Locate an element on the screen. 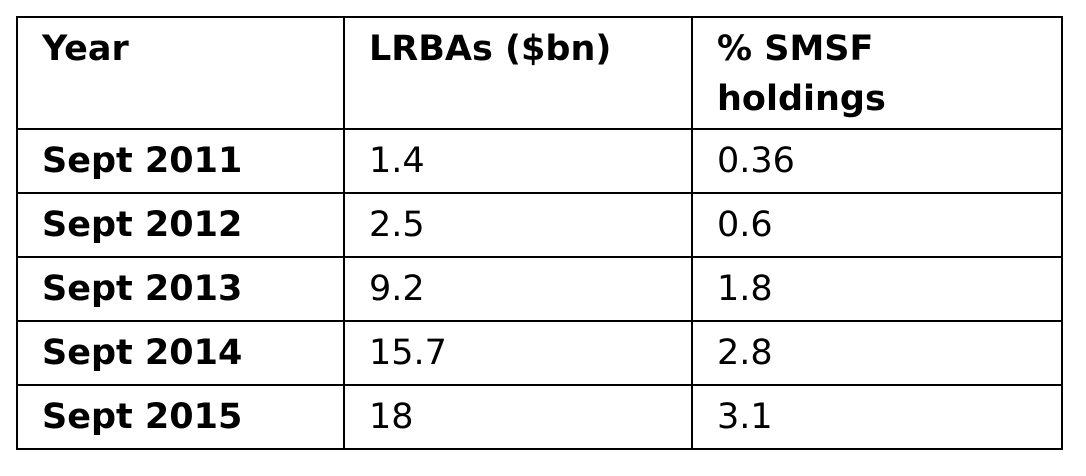 The width and height of the screenshot is (1086, 476). table-row: Sept 2012 2.5 0.6 is located at coordinates (539, 225).